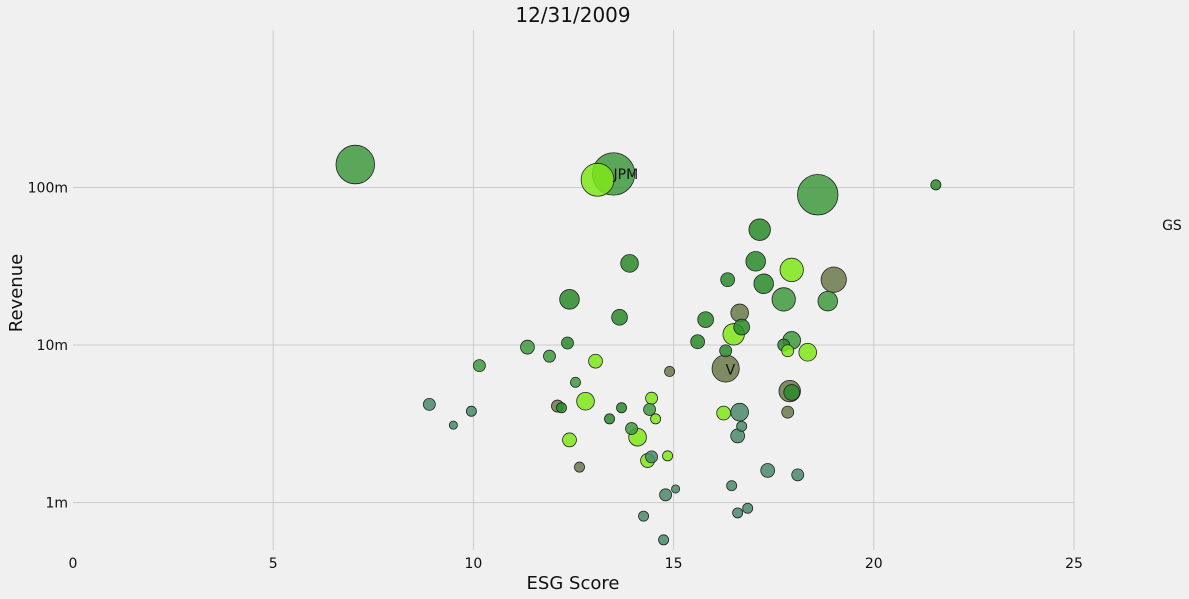 This screenshot has width=1189, height=599. I want to click on x-tick-label: 20, so click(874, 564).